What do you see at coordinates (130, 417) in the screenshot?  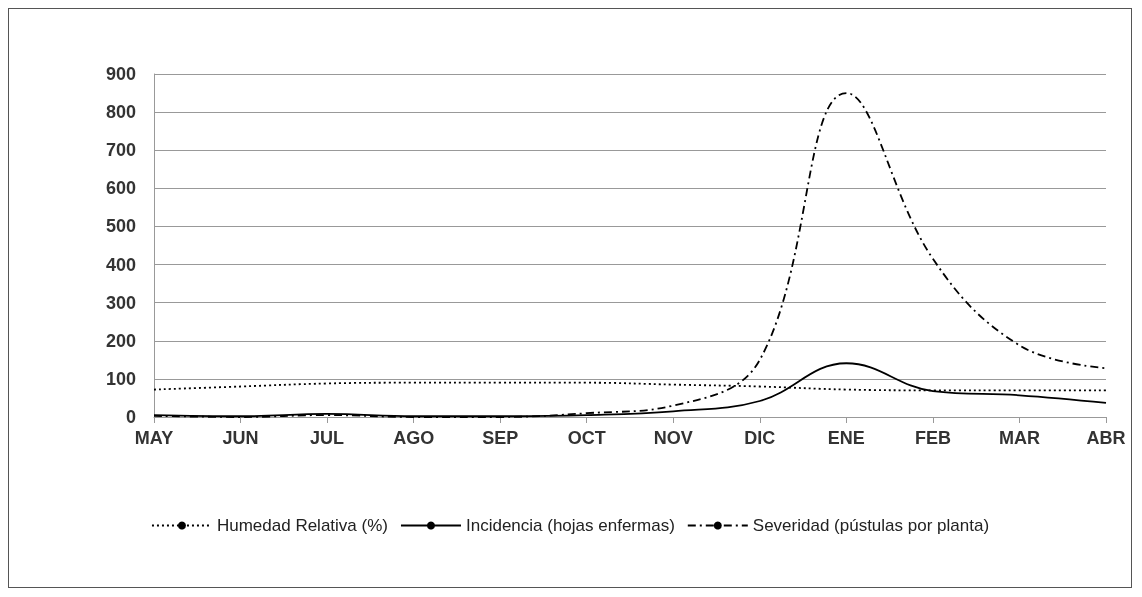 I see `y-tick-label: 0` at bounding box center [130, 417].